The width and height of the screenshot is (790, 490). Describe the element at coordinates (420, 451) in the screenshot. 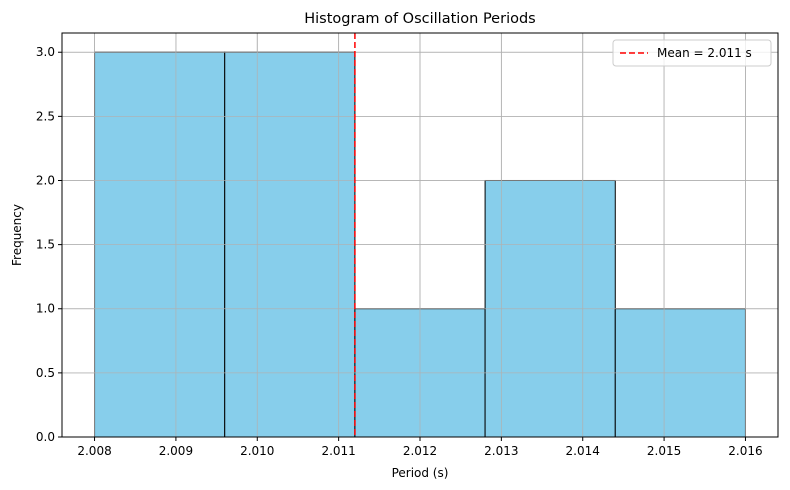

I see `x-tick-label: 2.012` at that location.